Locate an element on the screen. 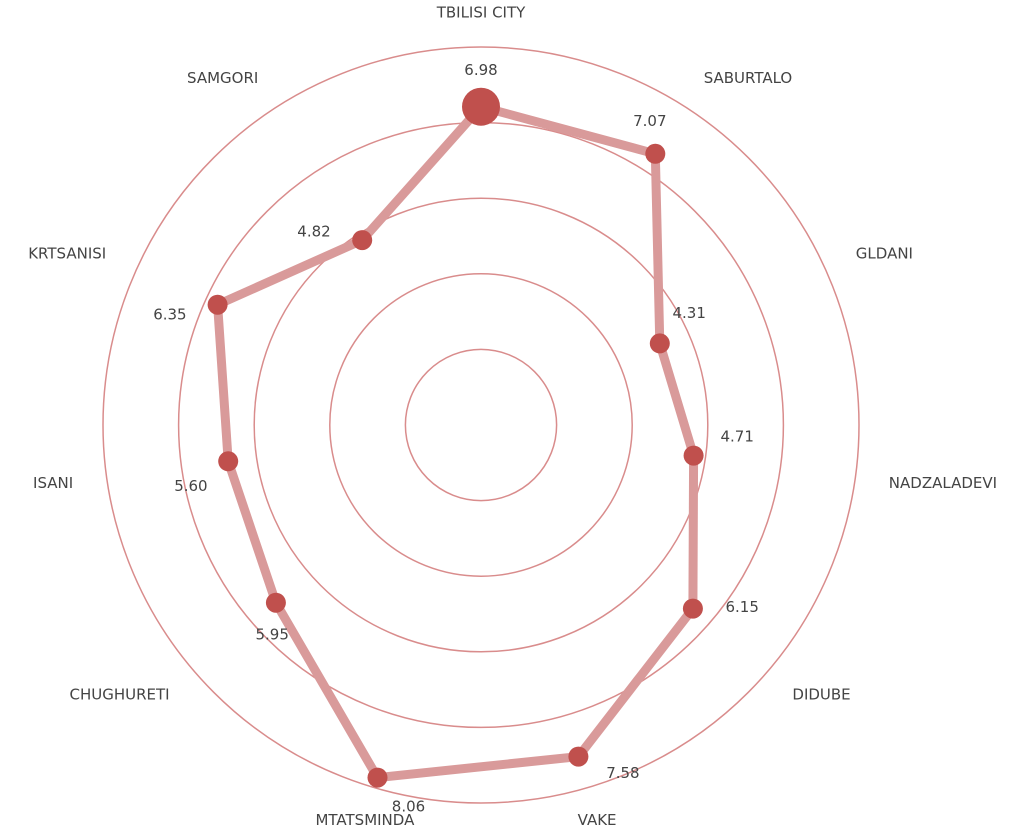 The width and height of the screenshot is (1014, 832). category-label: DIDUBE is located at coordinates (821, 694).